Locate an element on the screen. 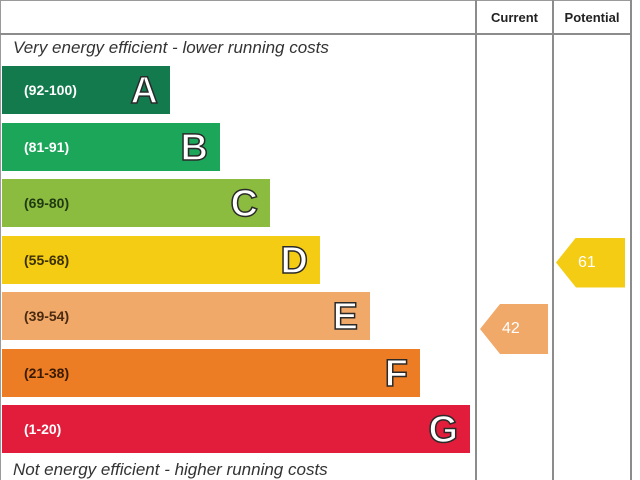 Image resolution: width=640 pixels, height=480 pixels. header-divider is located at coordinates (316, 34).